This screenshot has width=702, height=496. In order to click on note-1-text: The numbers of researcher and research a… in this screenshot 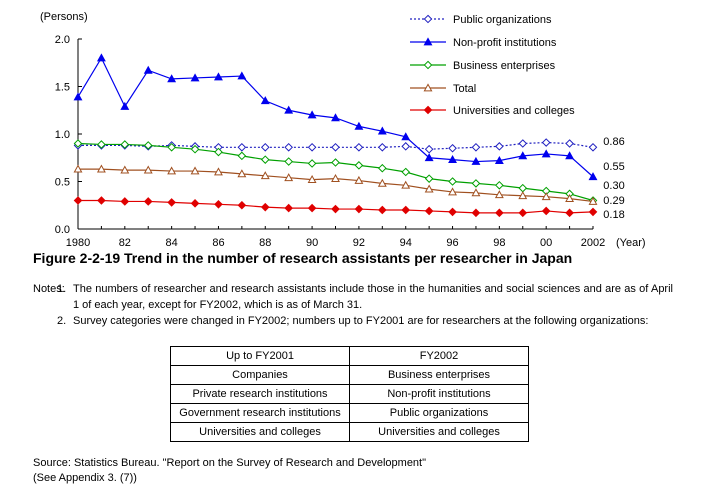, I will do `click(373, 297)`.